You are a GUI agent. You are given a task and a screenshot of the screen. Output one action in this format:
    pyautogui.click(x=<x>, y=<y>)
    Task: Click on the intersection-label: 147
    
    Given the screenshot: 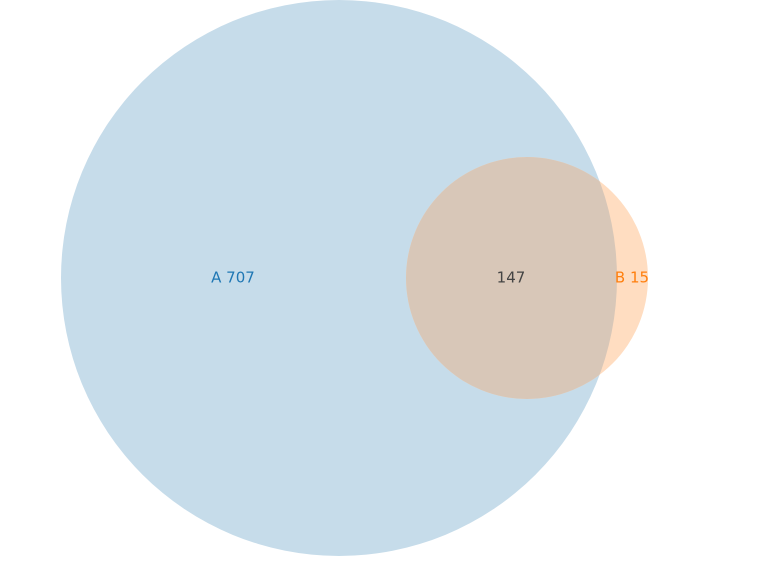 What is the action you would take?
    pyautogui.click(x=511, y=278)
    